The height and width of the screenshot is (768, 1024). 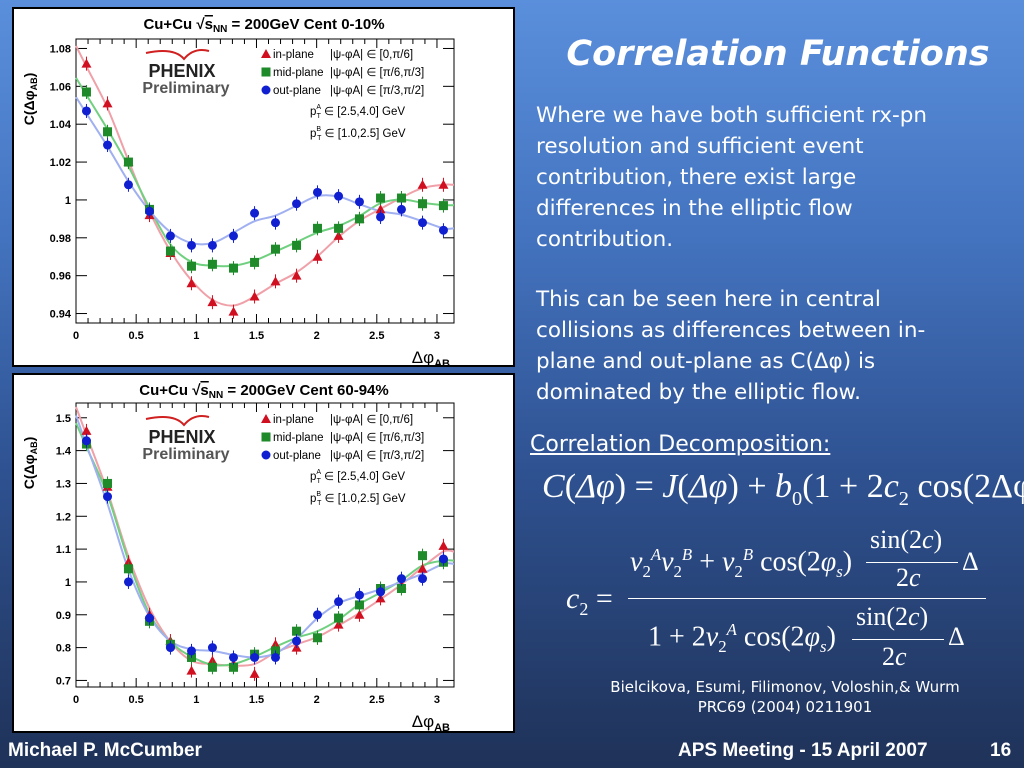 What do you see at coordinates (298, 73) in the screenshot?
I see `legend-label: mid-plane` at bounding box center [298, 73].